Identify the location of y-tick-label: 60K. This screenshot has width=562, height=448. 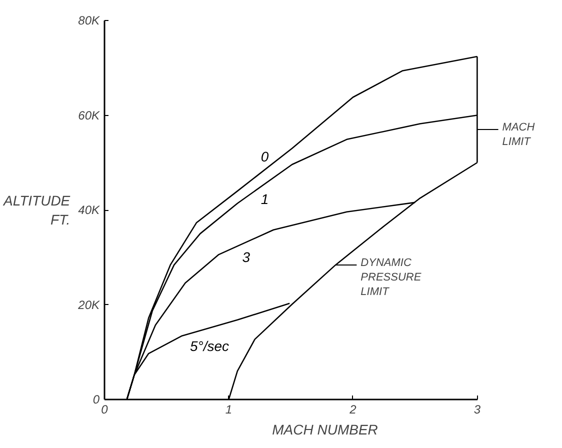
(89, 115).